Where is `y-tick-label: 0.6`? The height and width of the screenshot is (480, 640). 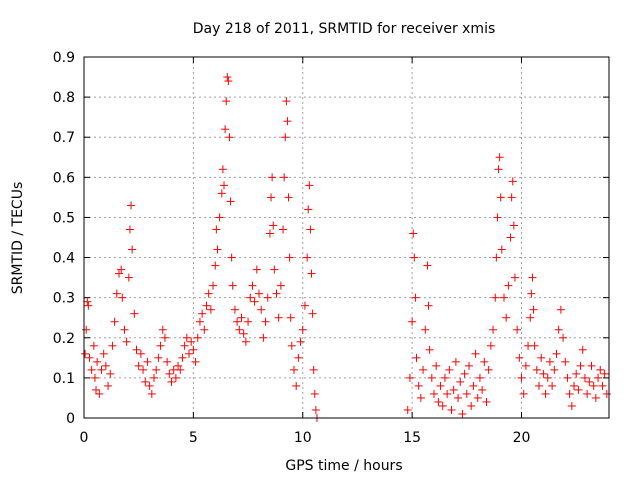
y-tick-label: 0.6 is located at coordinates (64, 178).